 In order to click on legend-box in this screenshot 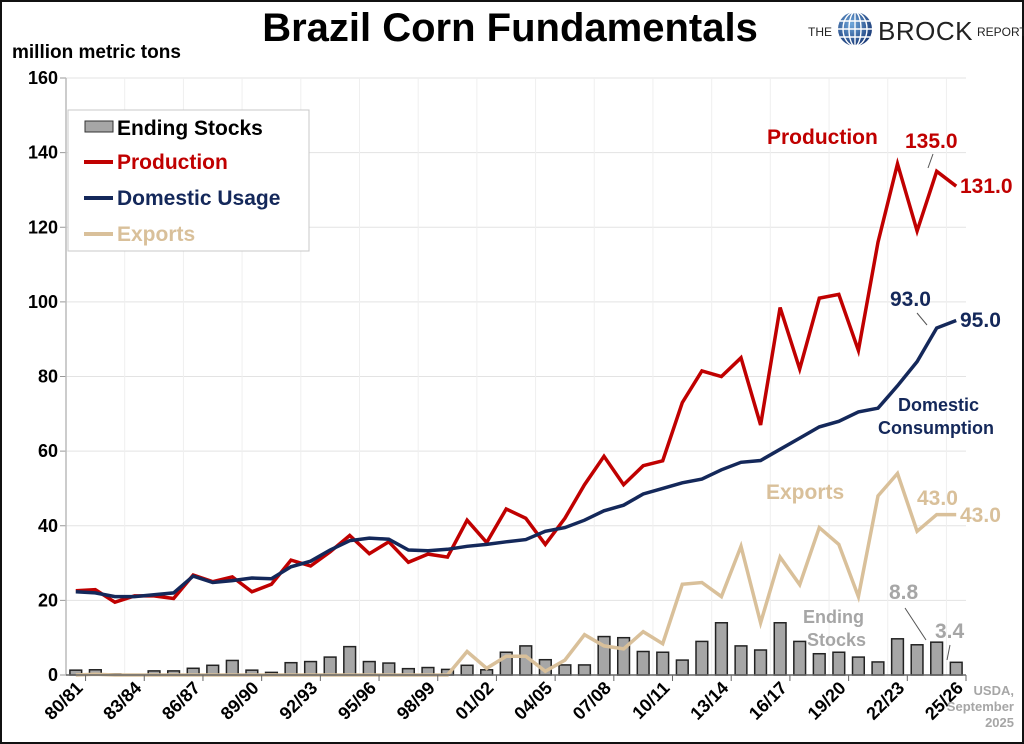, I will do `click(188, 180)`.